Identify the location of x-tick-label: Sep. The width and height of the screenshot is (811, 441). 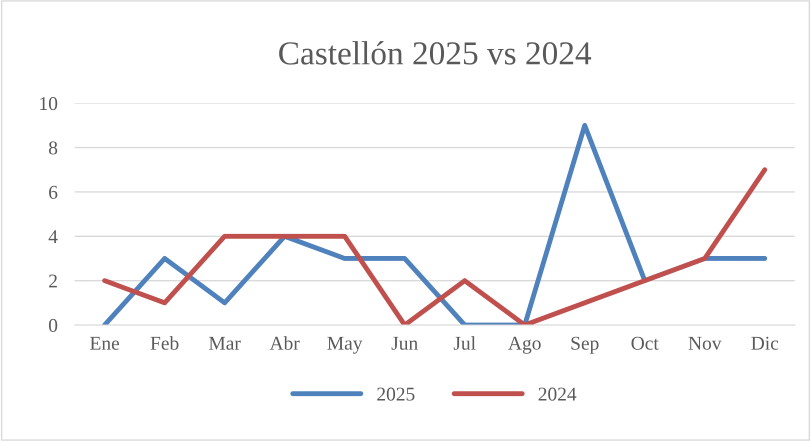
(585, 345).